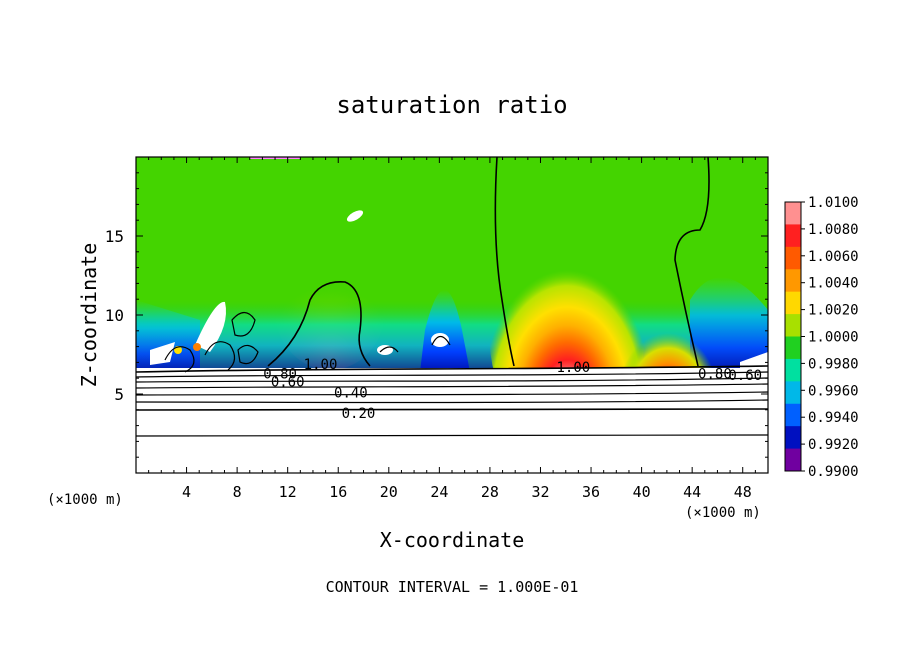 The height and width of the screenshot is (654, 904). What do you see at coordinates (237, 492) in the screenshot?
I see `x-tick-label: 8` at bounding box center [237, 492].